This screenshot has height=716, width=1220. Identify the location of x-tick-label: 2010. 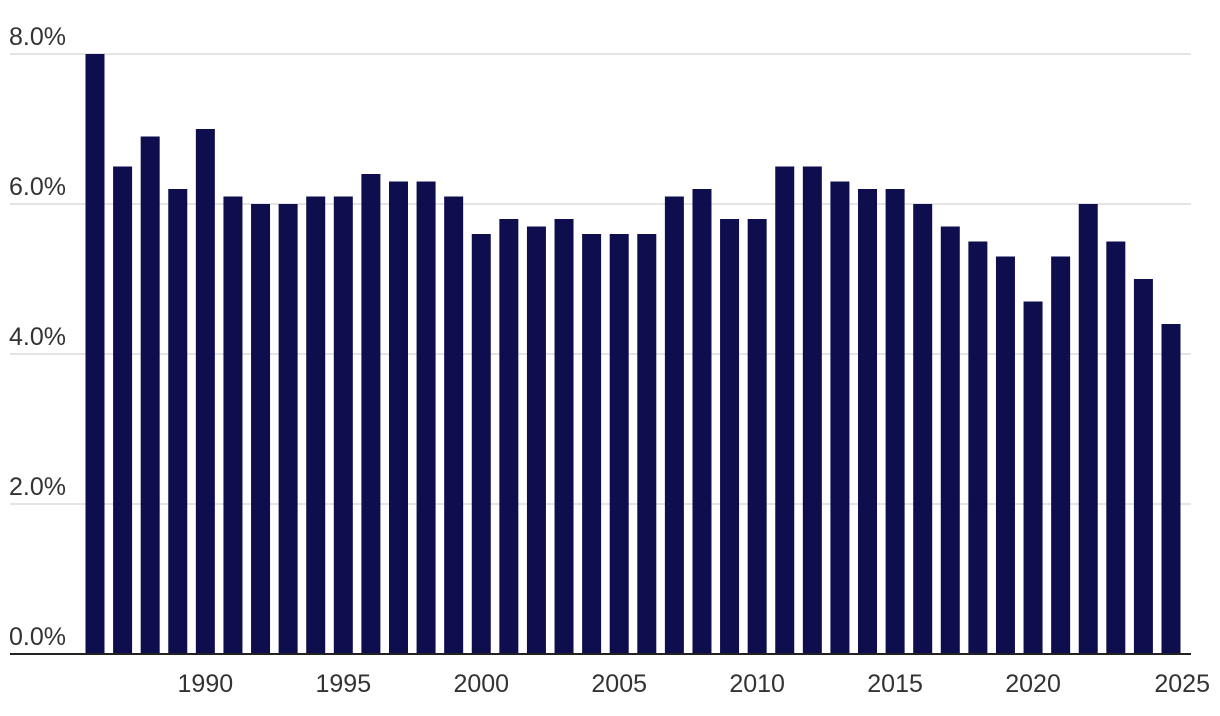
(757, 684).